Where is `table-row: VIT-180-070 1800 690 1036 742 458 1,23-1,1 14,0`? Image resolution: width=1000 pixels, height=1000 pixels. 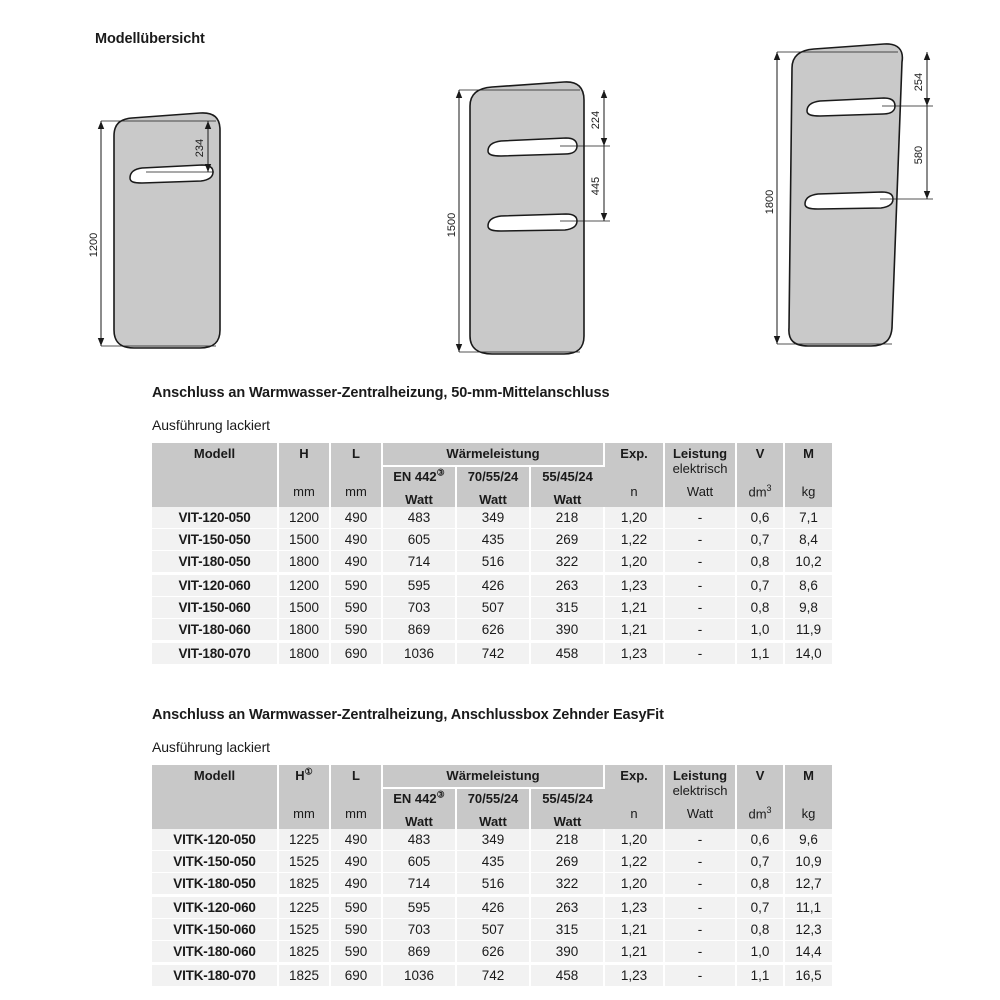
table-row: VIT-180-070 1800 690 1036 742 458 1,23-1,1 14,0 is located at coordinates (492, 653).